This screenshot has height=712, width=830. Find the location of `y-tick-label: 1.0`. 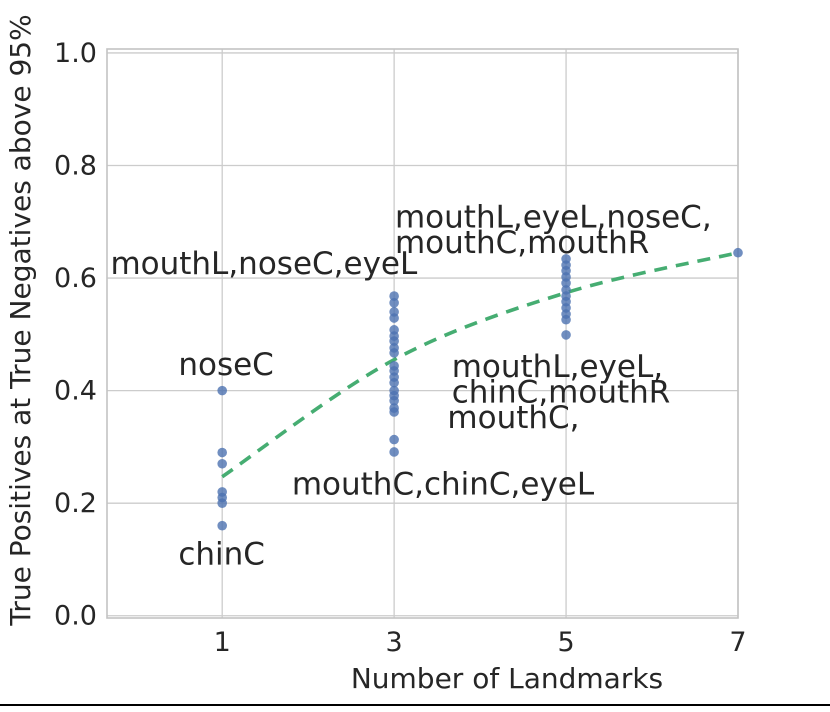

y-tick-label: 1.0 is located at coordinates (75, 53).